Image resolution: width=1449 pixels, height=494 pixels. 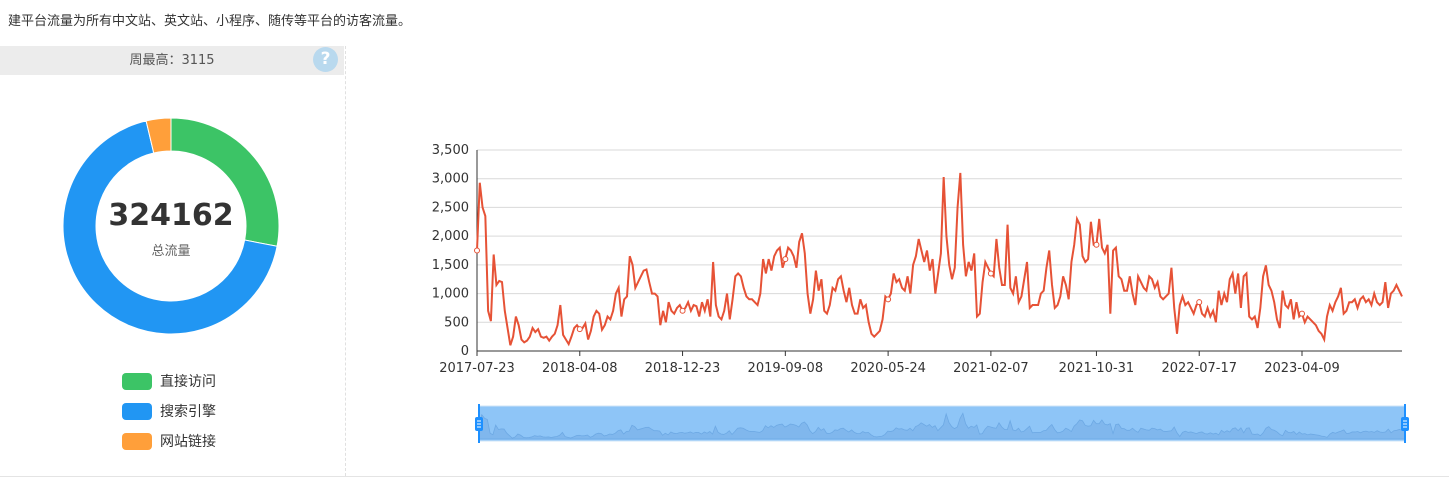 What do you see at coordinates (991, 368) in the screenshot?
I see `x-tick-label: 2021-02-07` at bounding box center [991, 368].